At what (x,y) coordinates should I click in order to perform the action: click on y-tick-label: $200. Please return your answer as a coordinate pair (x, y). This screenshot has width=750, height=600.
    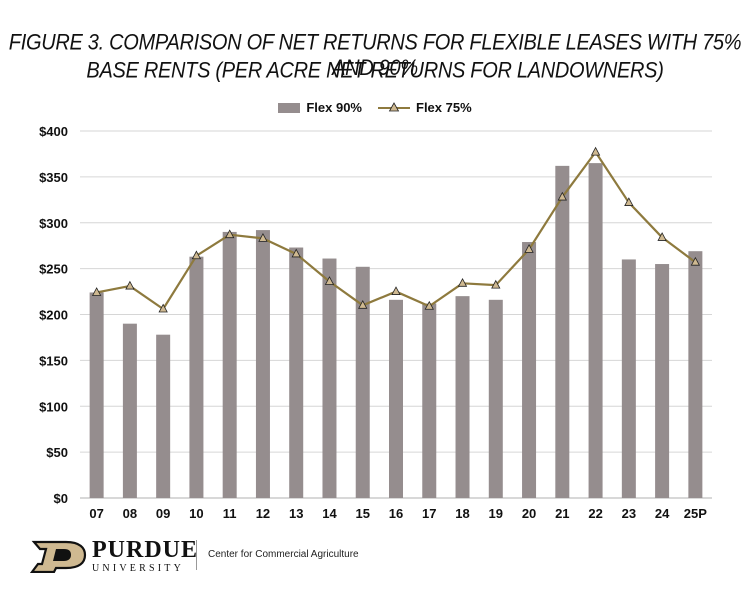
    Looking at the image, I should click on (53, 315).